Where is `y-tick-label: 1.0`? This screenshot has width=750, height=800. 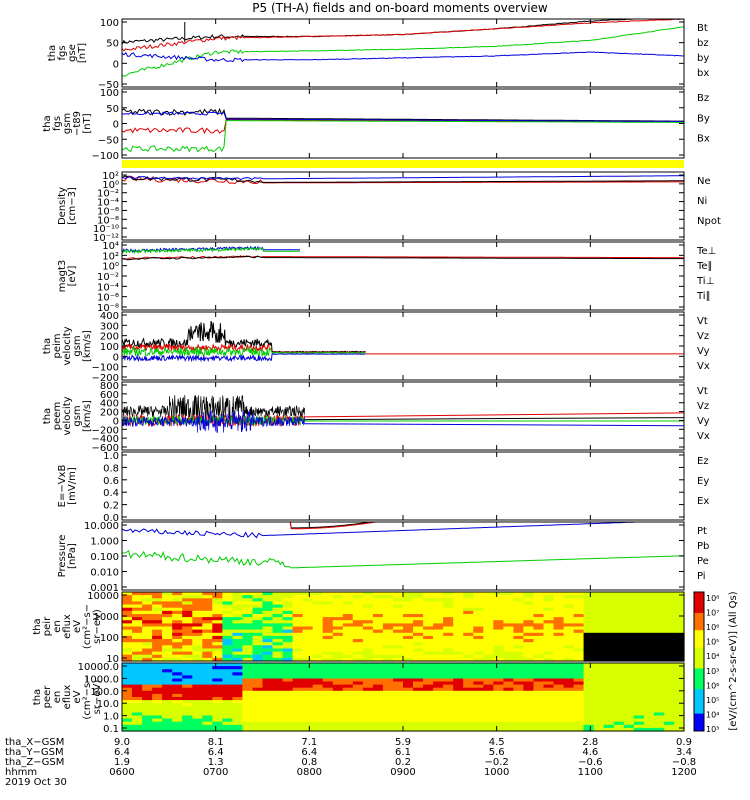 y-tick-label: 1.0 is located at coordinates (111, 456).